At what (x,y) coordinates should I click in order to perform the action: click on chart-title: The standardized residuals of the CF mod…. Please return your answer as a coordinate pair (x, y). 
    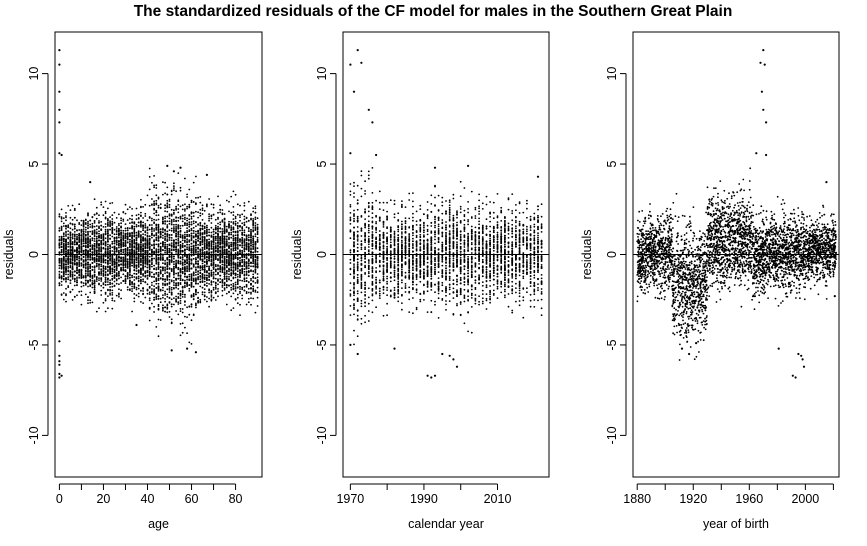
    Looking at the image, I should click on (433, 11).